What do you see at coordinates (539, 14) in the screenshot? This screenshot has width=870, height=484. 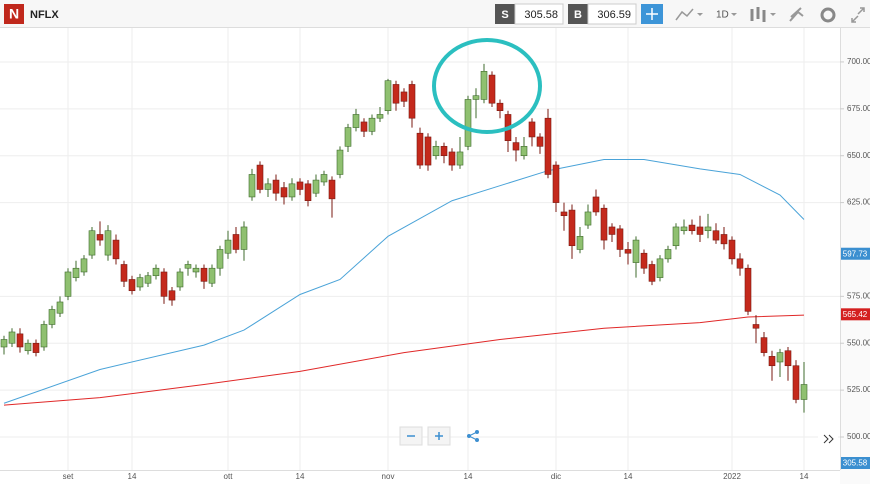 I see `sell-price-box` at bounding box center [539, 14].